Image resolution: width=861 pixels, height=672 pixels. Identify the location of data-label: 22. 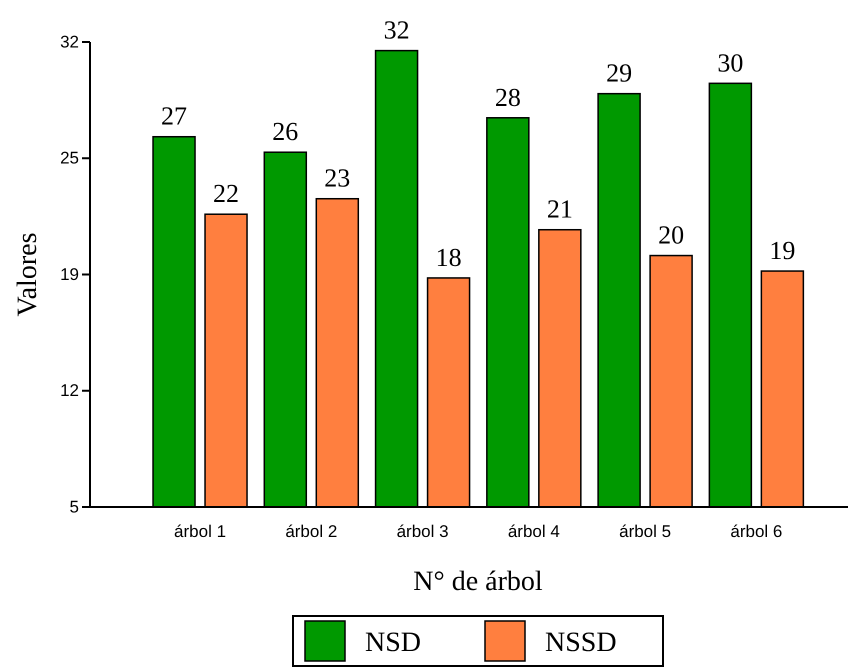
(226, 193).